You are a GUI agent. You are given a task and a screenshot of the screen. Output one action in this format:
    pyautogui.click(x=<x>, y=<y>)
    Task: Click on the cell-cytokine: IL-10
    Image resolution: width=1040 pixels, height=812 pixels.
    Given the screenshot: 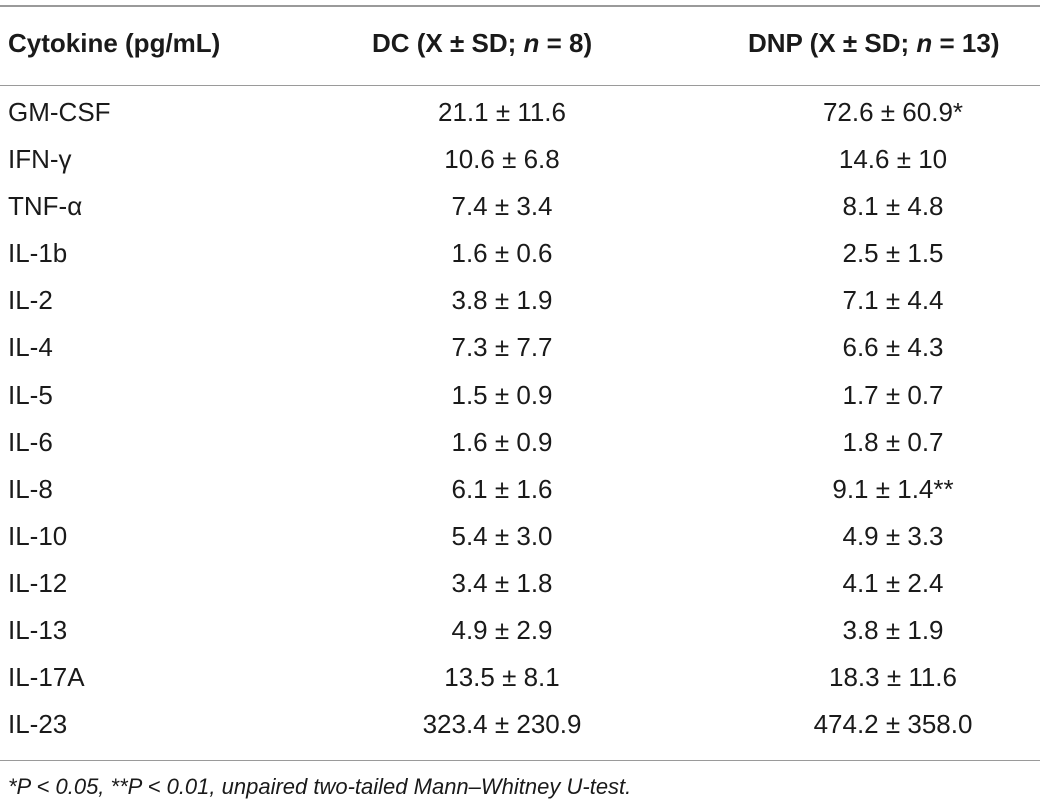 What is the action you would take?
    pyautogui.click(x=38, y=535)
    